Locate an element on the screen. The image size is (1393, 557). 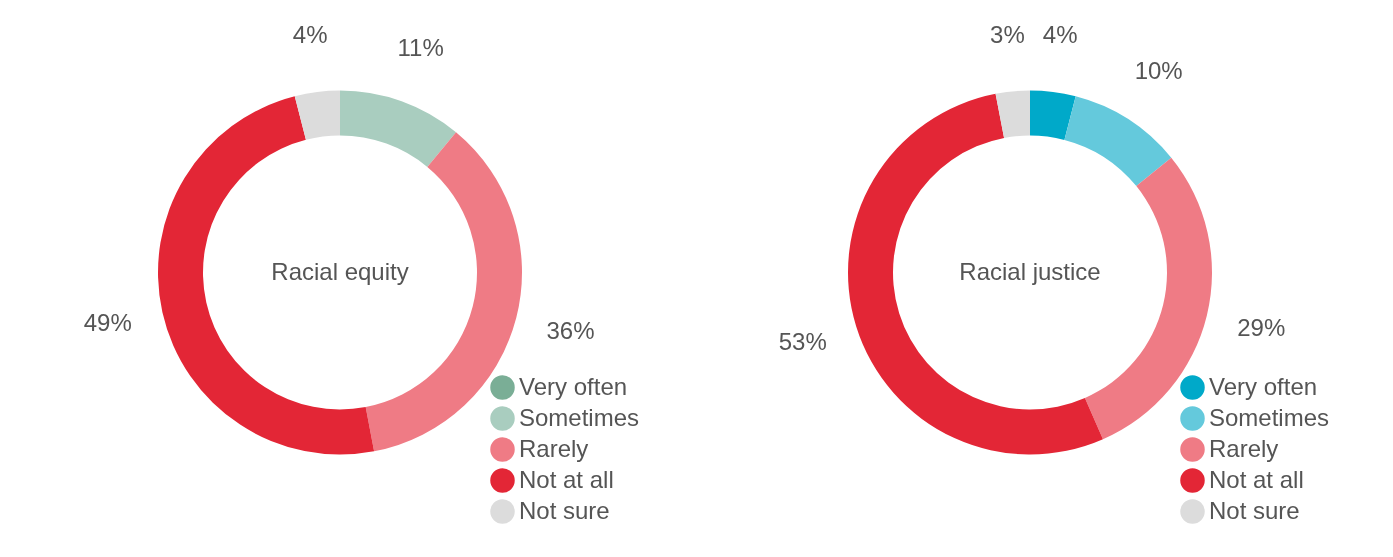
text: Racial justice is located at coordinates (1030, 271).